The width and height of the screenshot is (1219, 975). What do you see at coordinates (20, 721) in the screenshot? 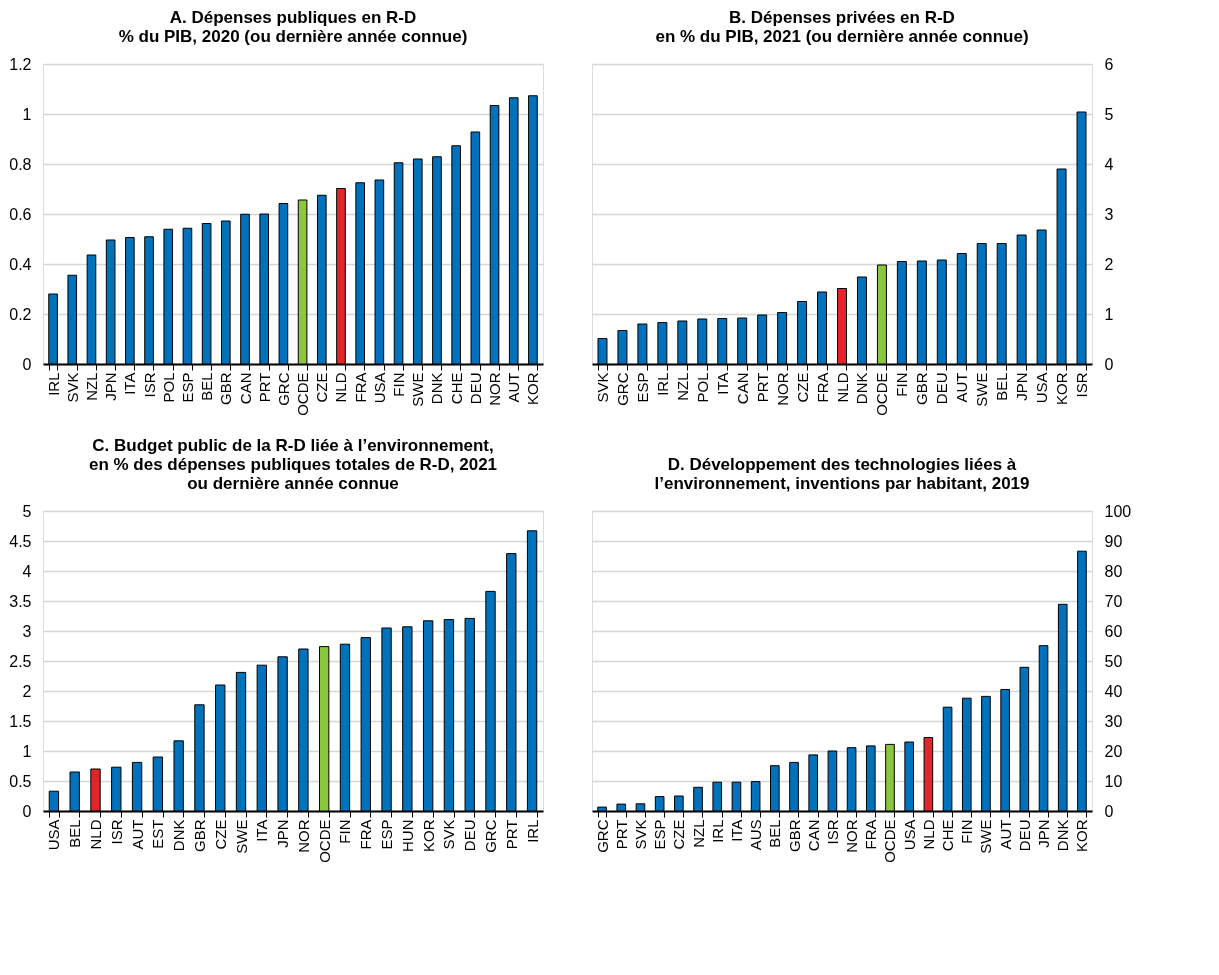
I see `y-tick-label: 1.5` at bounding box center [20, 721].